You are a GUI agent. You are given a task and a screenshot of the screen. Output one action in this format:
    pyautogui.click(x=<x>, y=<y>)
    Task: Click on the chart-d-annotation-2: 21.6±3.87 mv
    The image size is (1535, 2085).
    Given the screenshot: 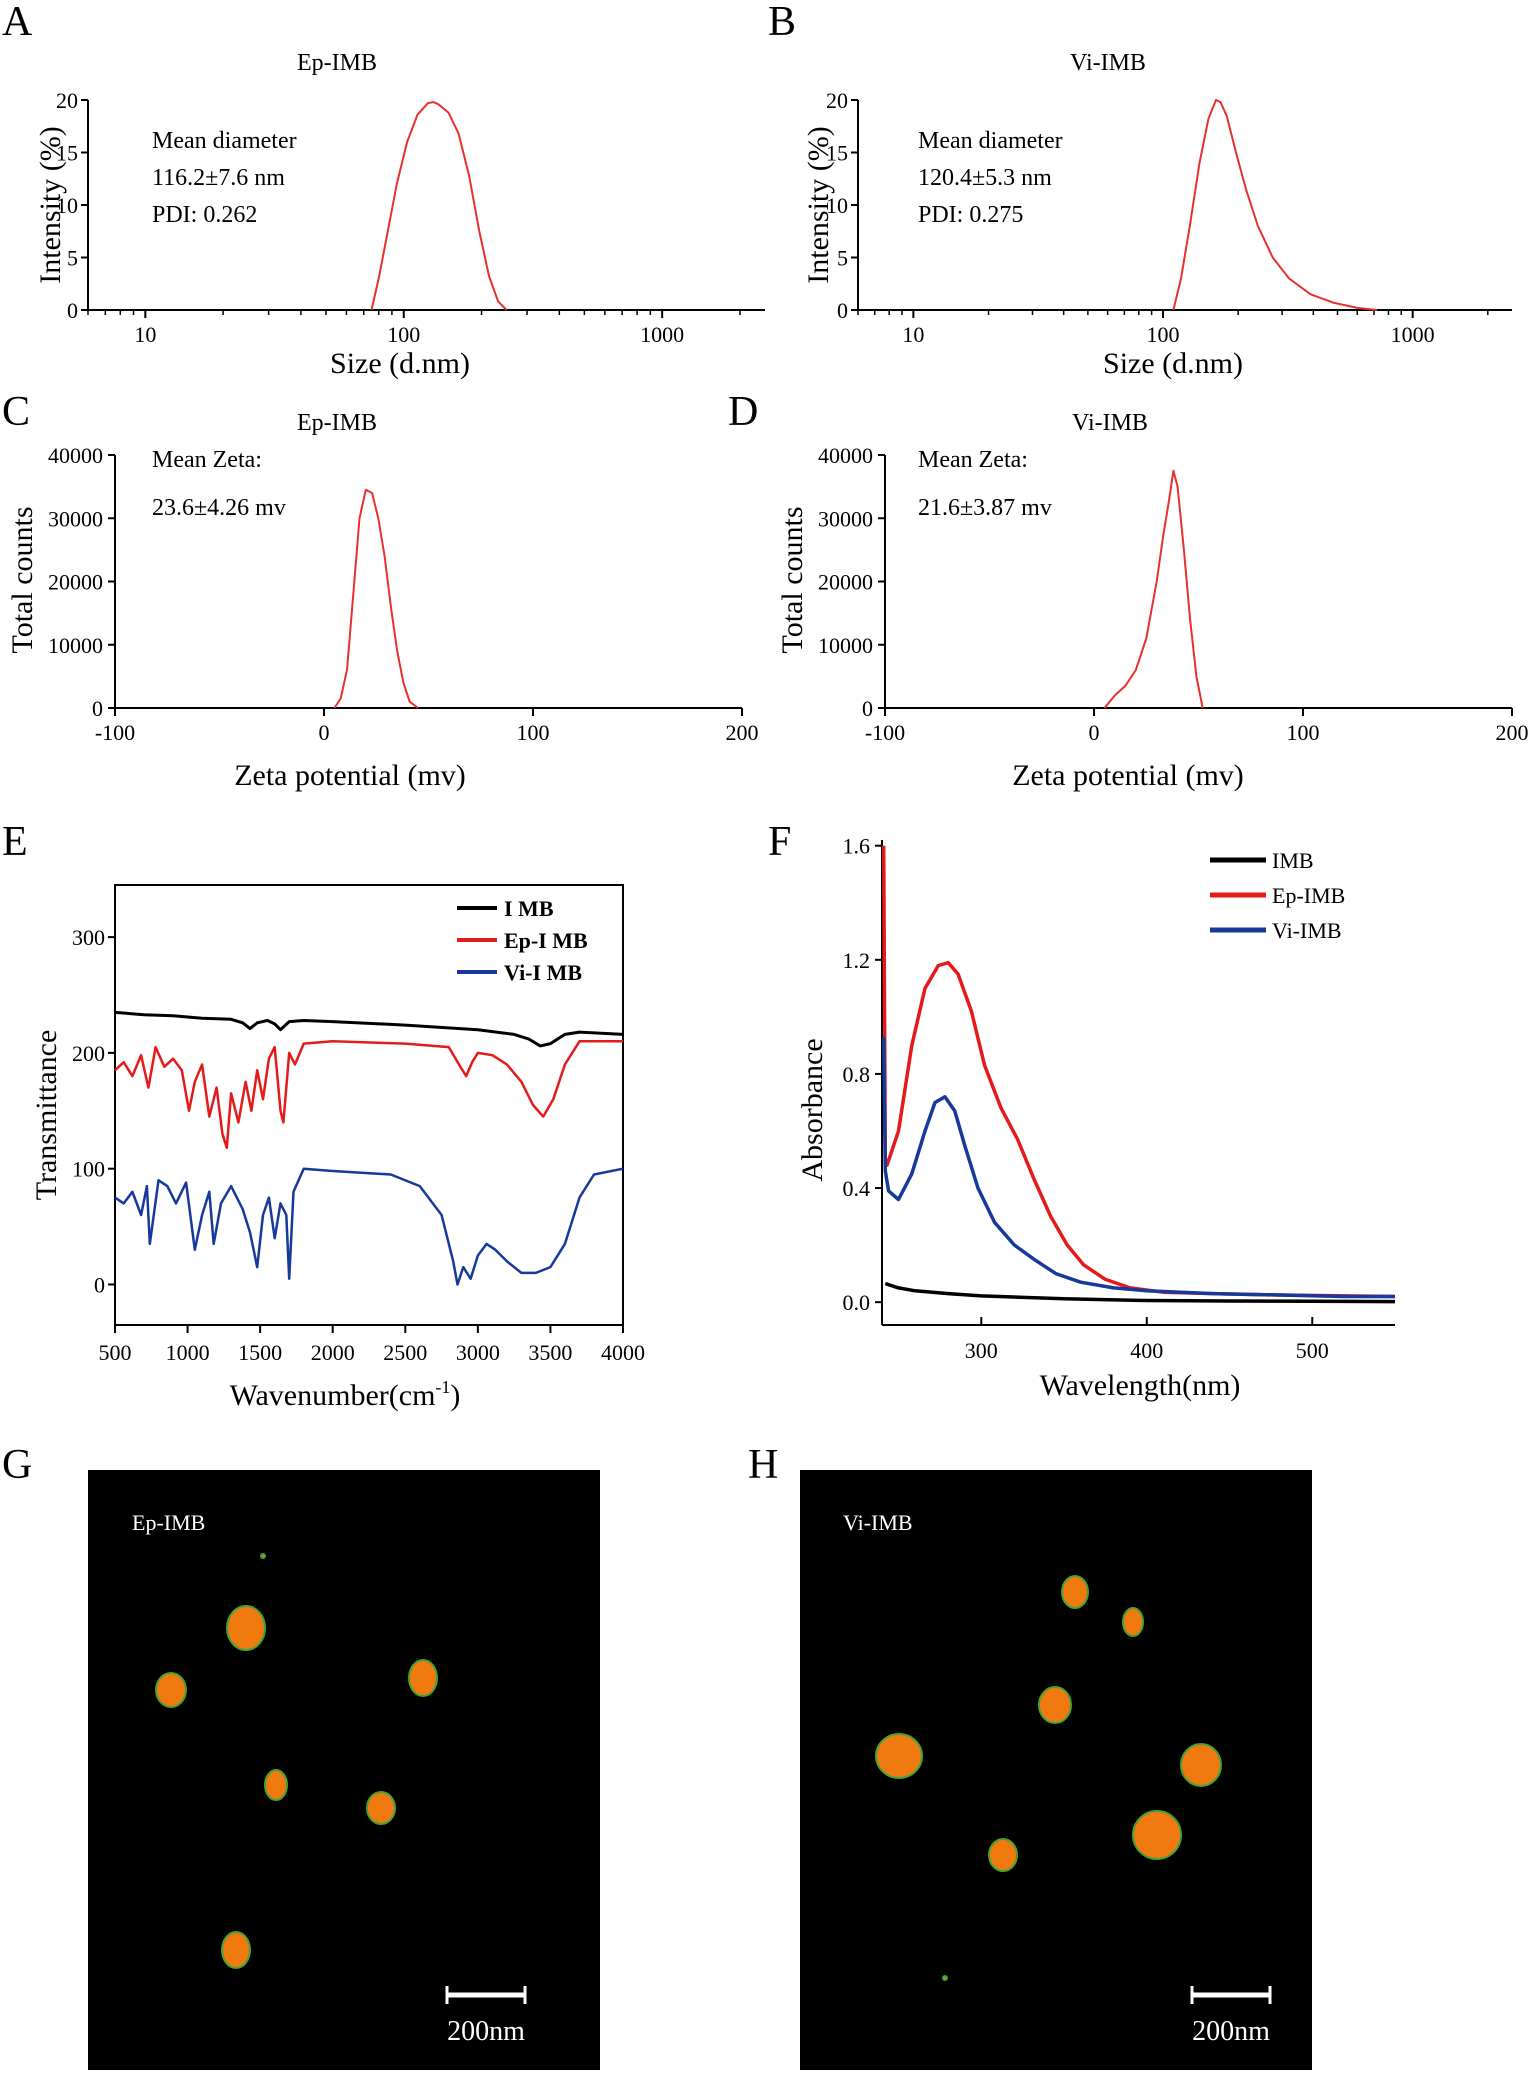 What is the action you would take?
    pyautogui.click(x=985, y=508)
    